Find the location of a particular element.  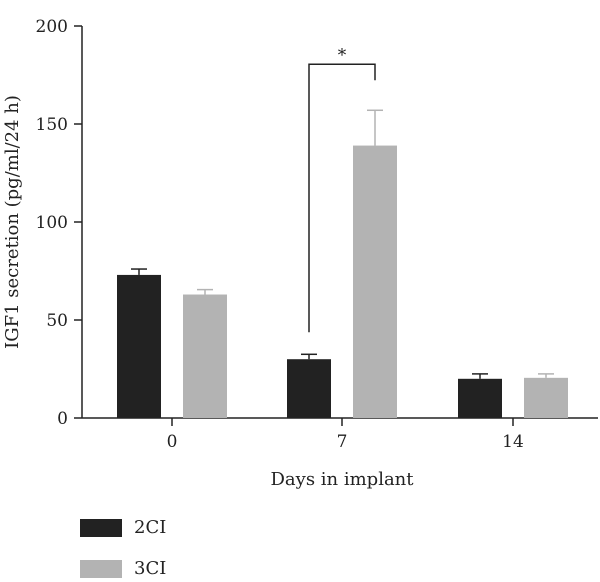

significance-star: * is located at coordinates (342, 55).